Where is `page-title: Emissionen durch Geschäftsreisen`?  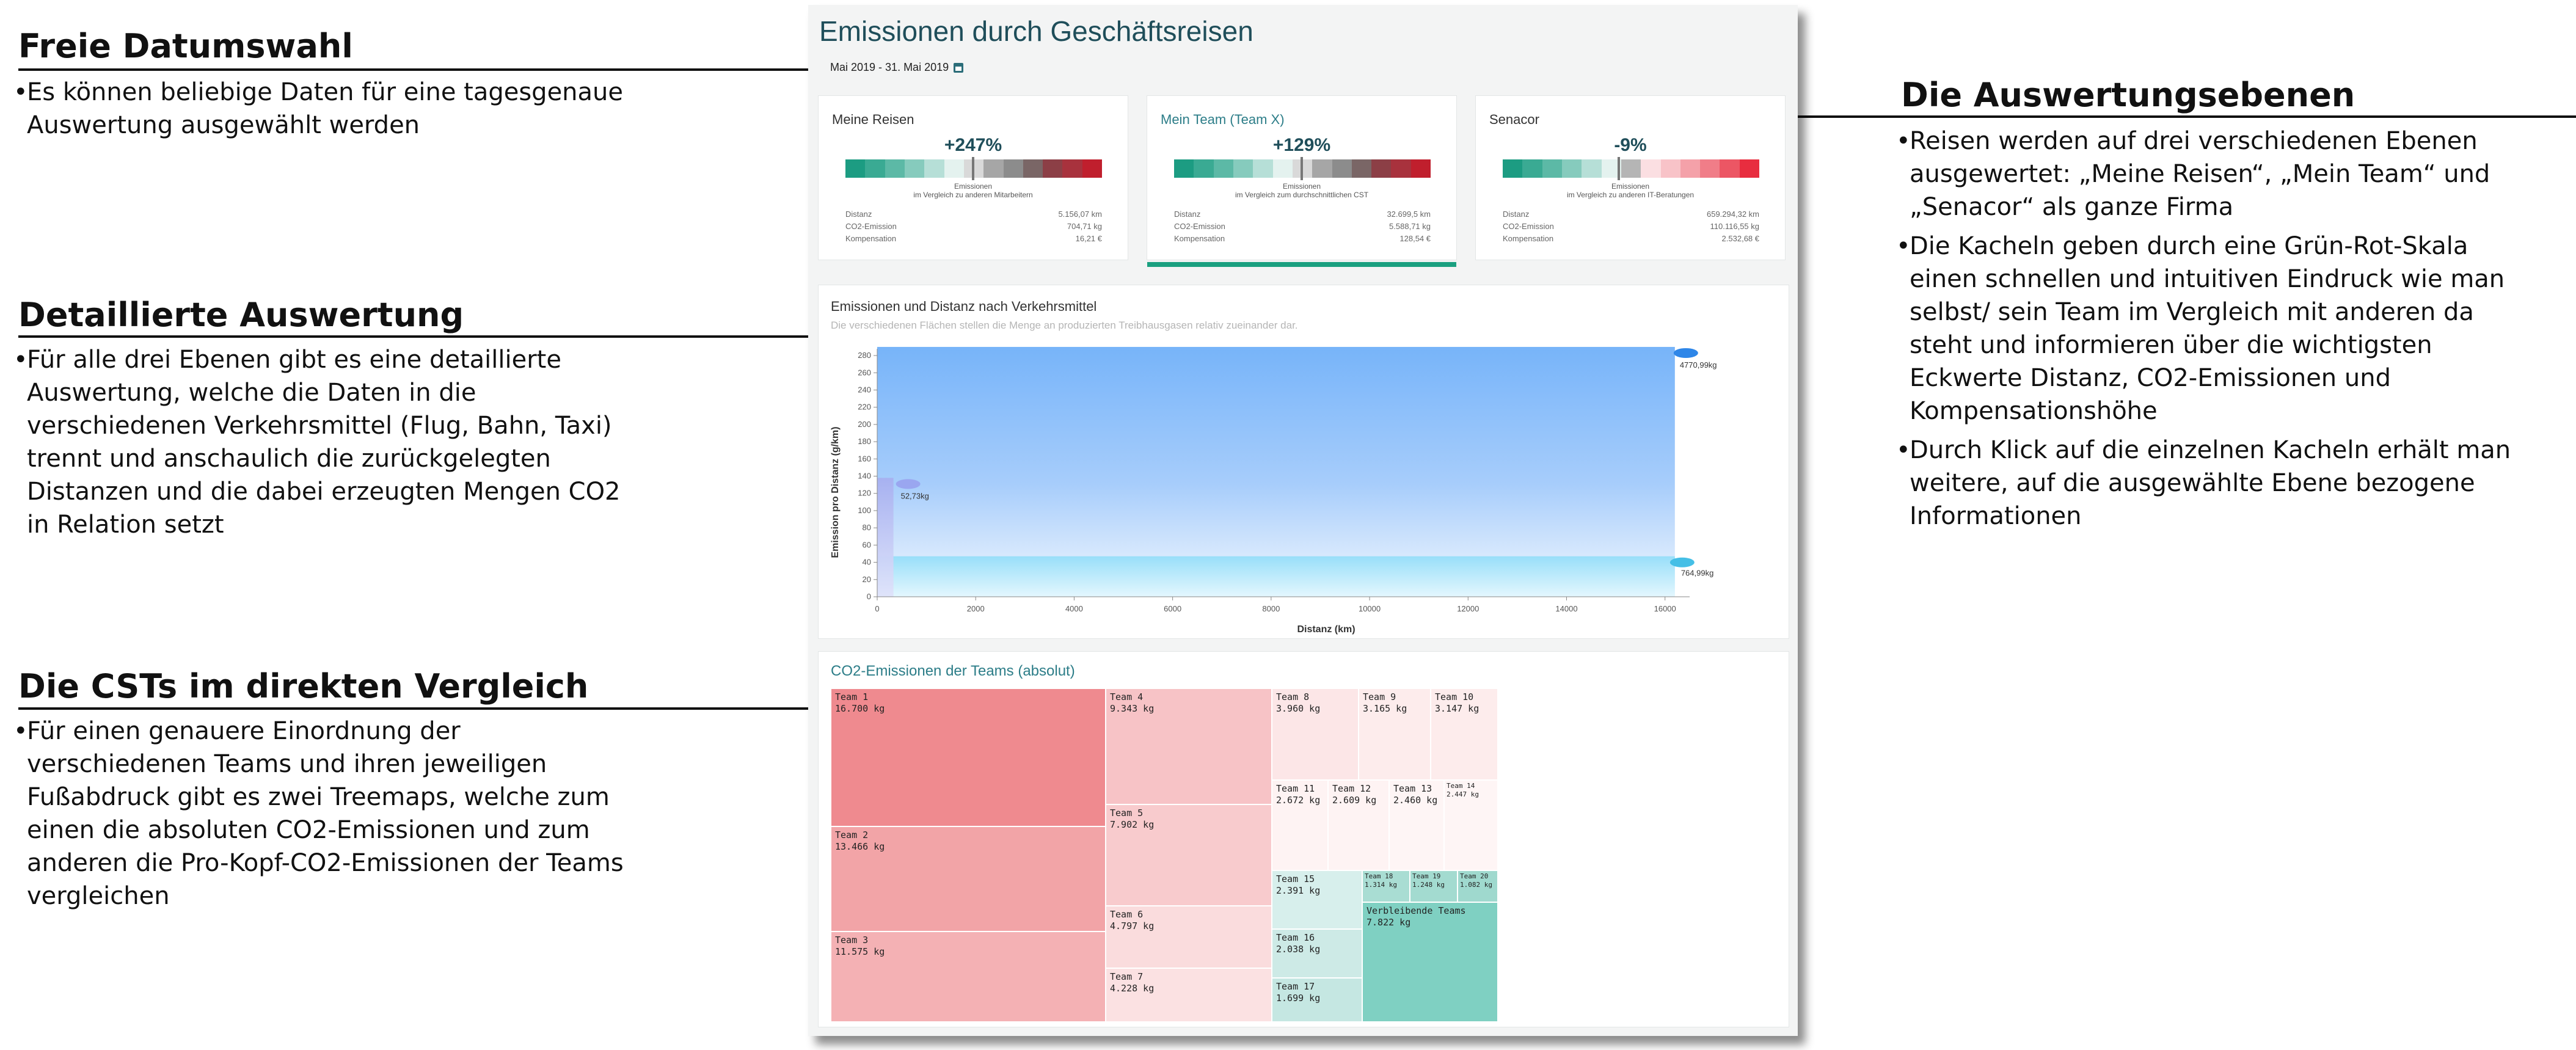
page-title: Emissionen durch Geschäftsreisen is located at coordinates (1036, 31).